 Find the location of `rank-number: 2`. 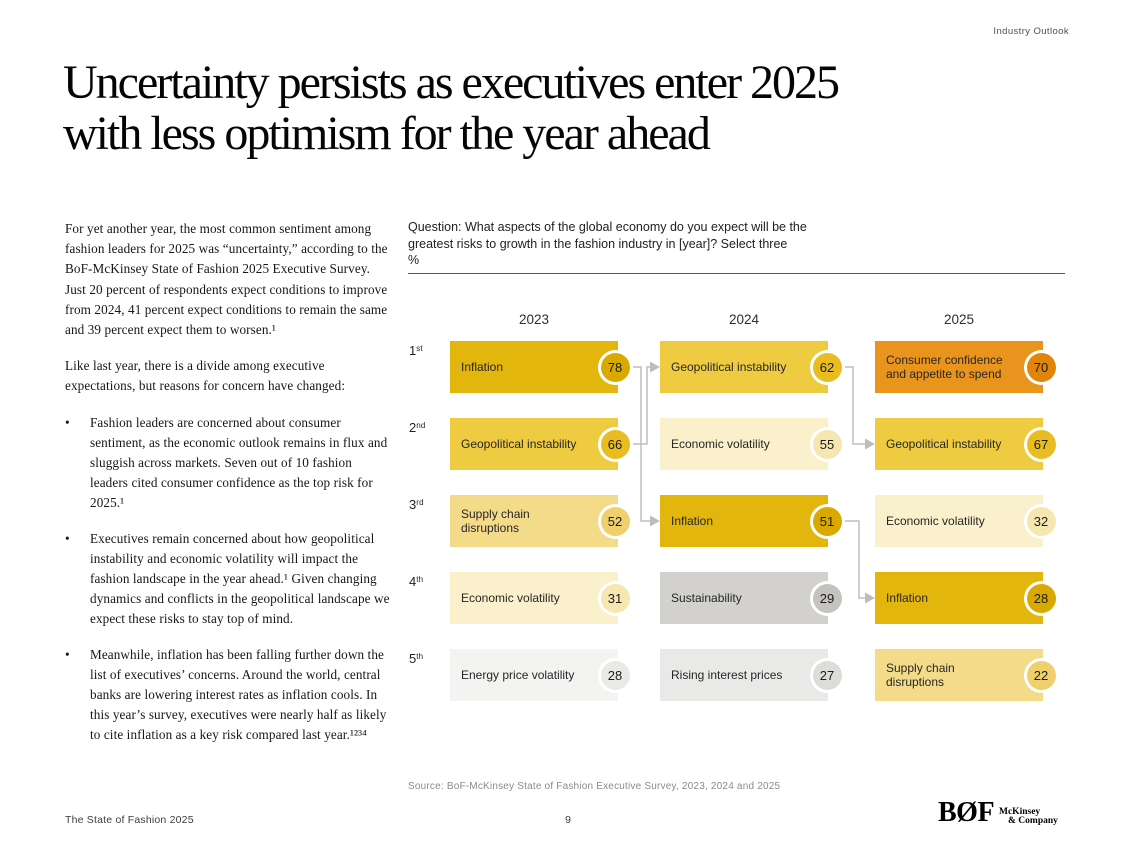

rank-number: 2 is located at coordinates (413, 427).